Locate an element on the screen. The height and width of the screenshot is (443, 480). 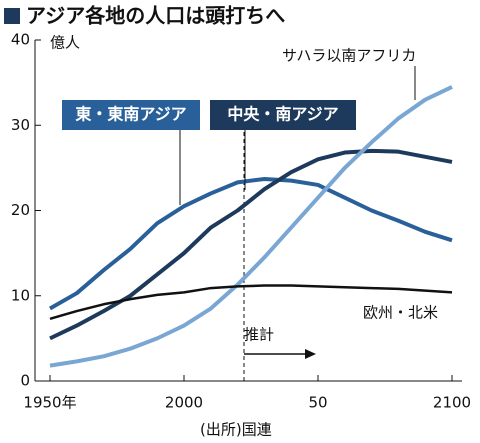
title-icon is located at coordinates (12, 16).